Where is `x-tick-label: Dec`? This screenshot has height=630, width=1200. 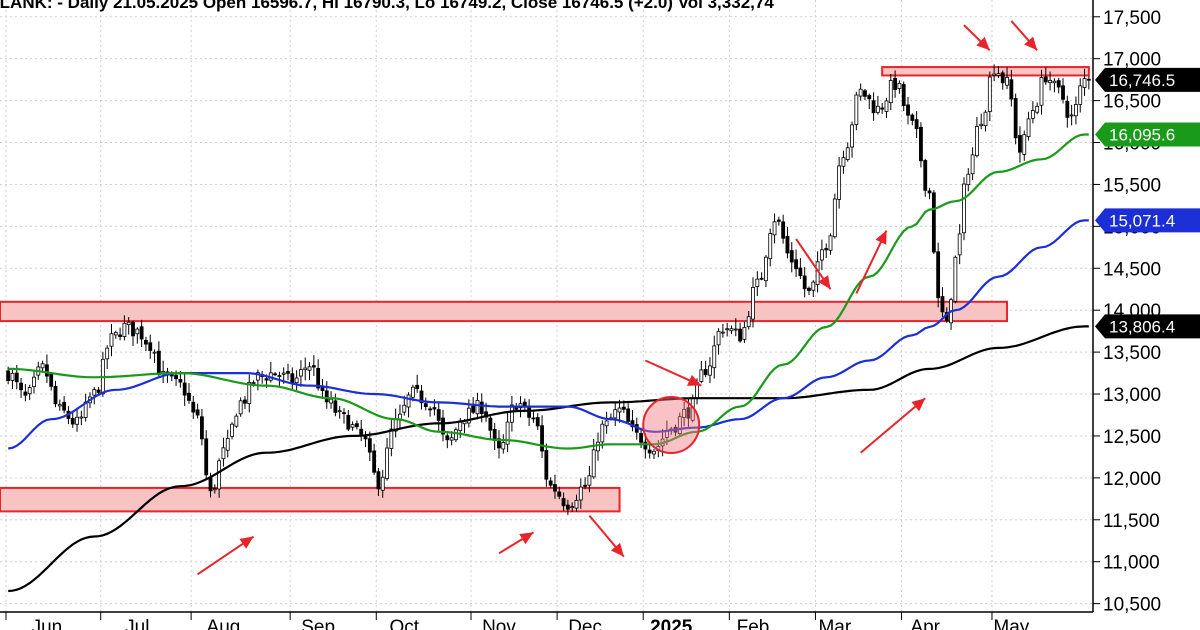 x-tick-label: Dec is located at coordinates (585, 623).